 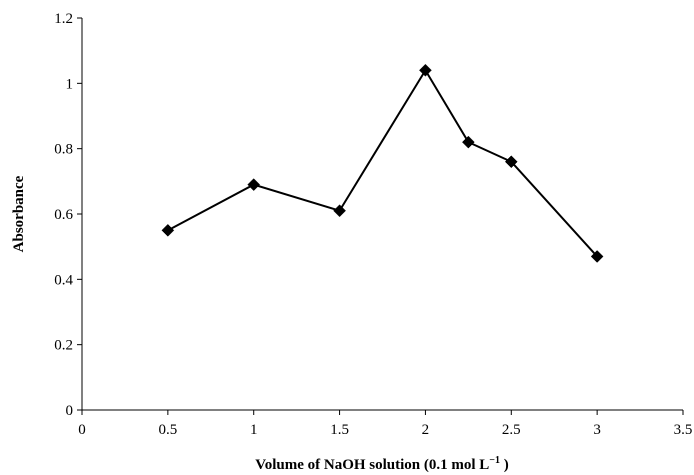 What do you see at coordinates (63, 346) in the screenshot?
I see `y-tick-label: 0.2` at bounding box center [63, 346].